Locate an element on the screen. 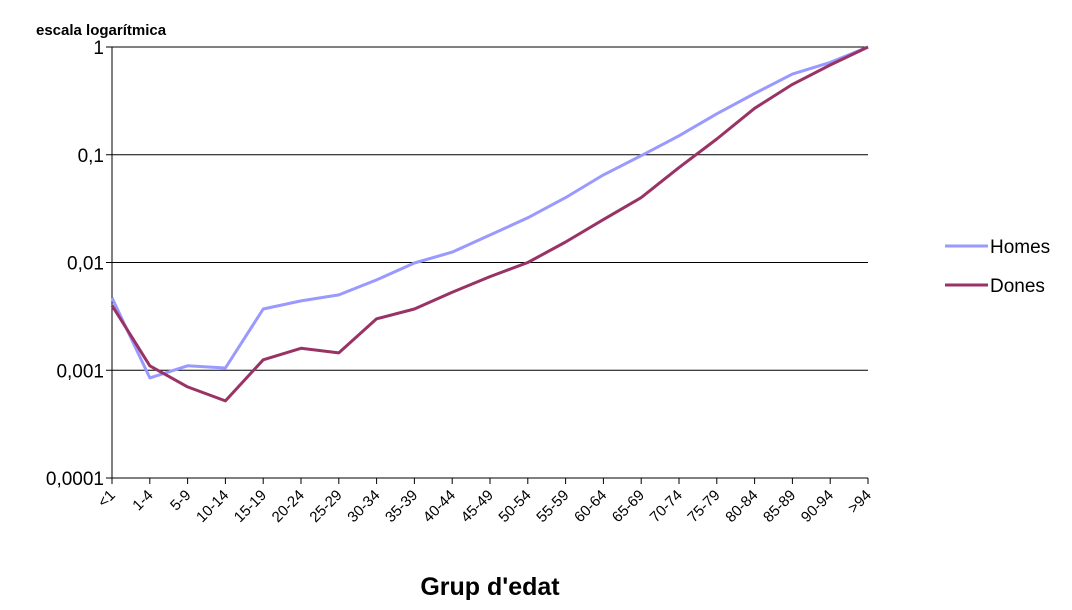  x-tick-label: 65-69 is located at coordinates (628, 506).